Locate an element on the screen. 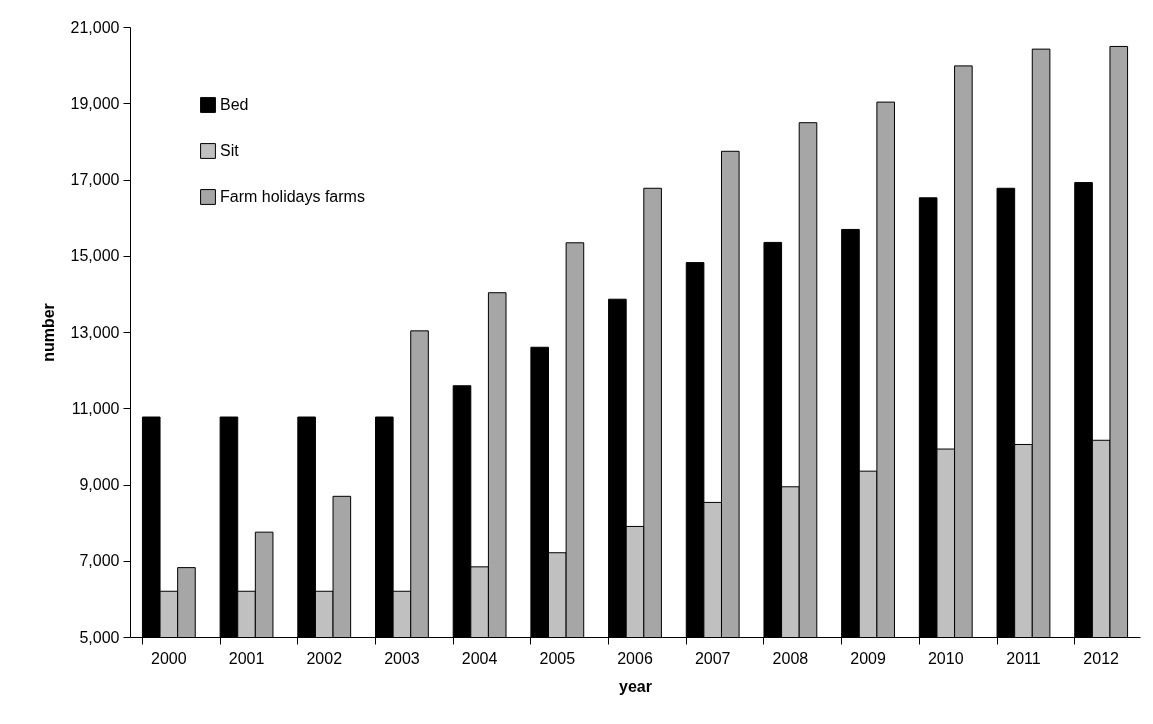  x-tick-label: 2012 is located at coordinates (1101, 658).